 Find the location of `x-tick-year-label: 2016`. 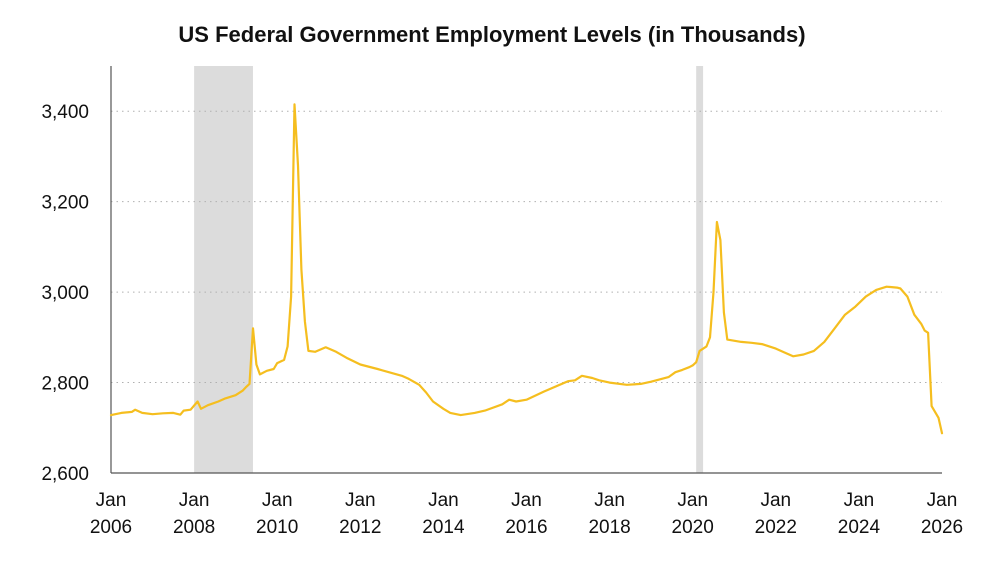

x-tick-year-label: 2016 is located at coordinates (526, 527).